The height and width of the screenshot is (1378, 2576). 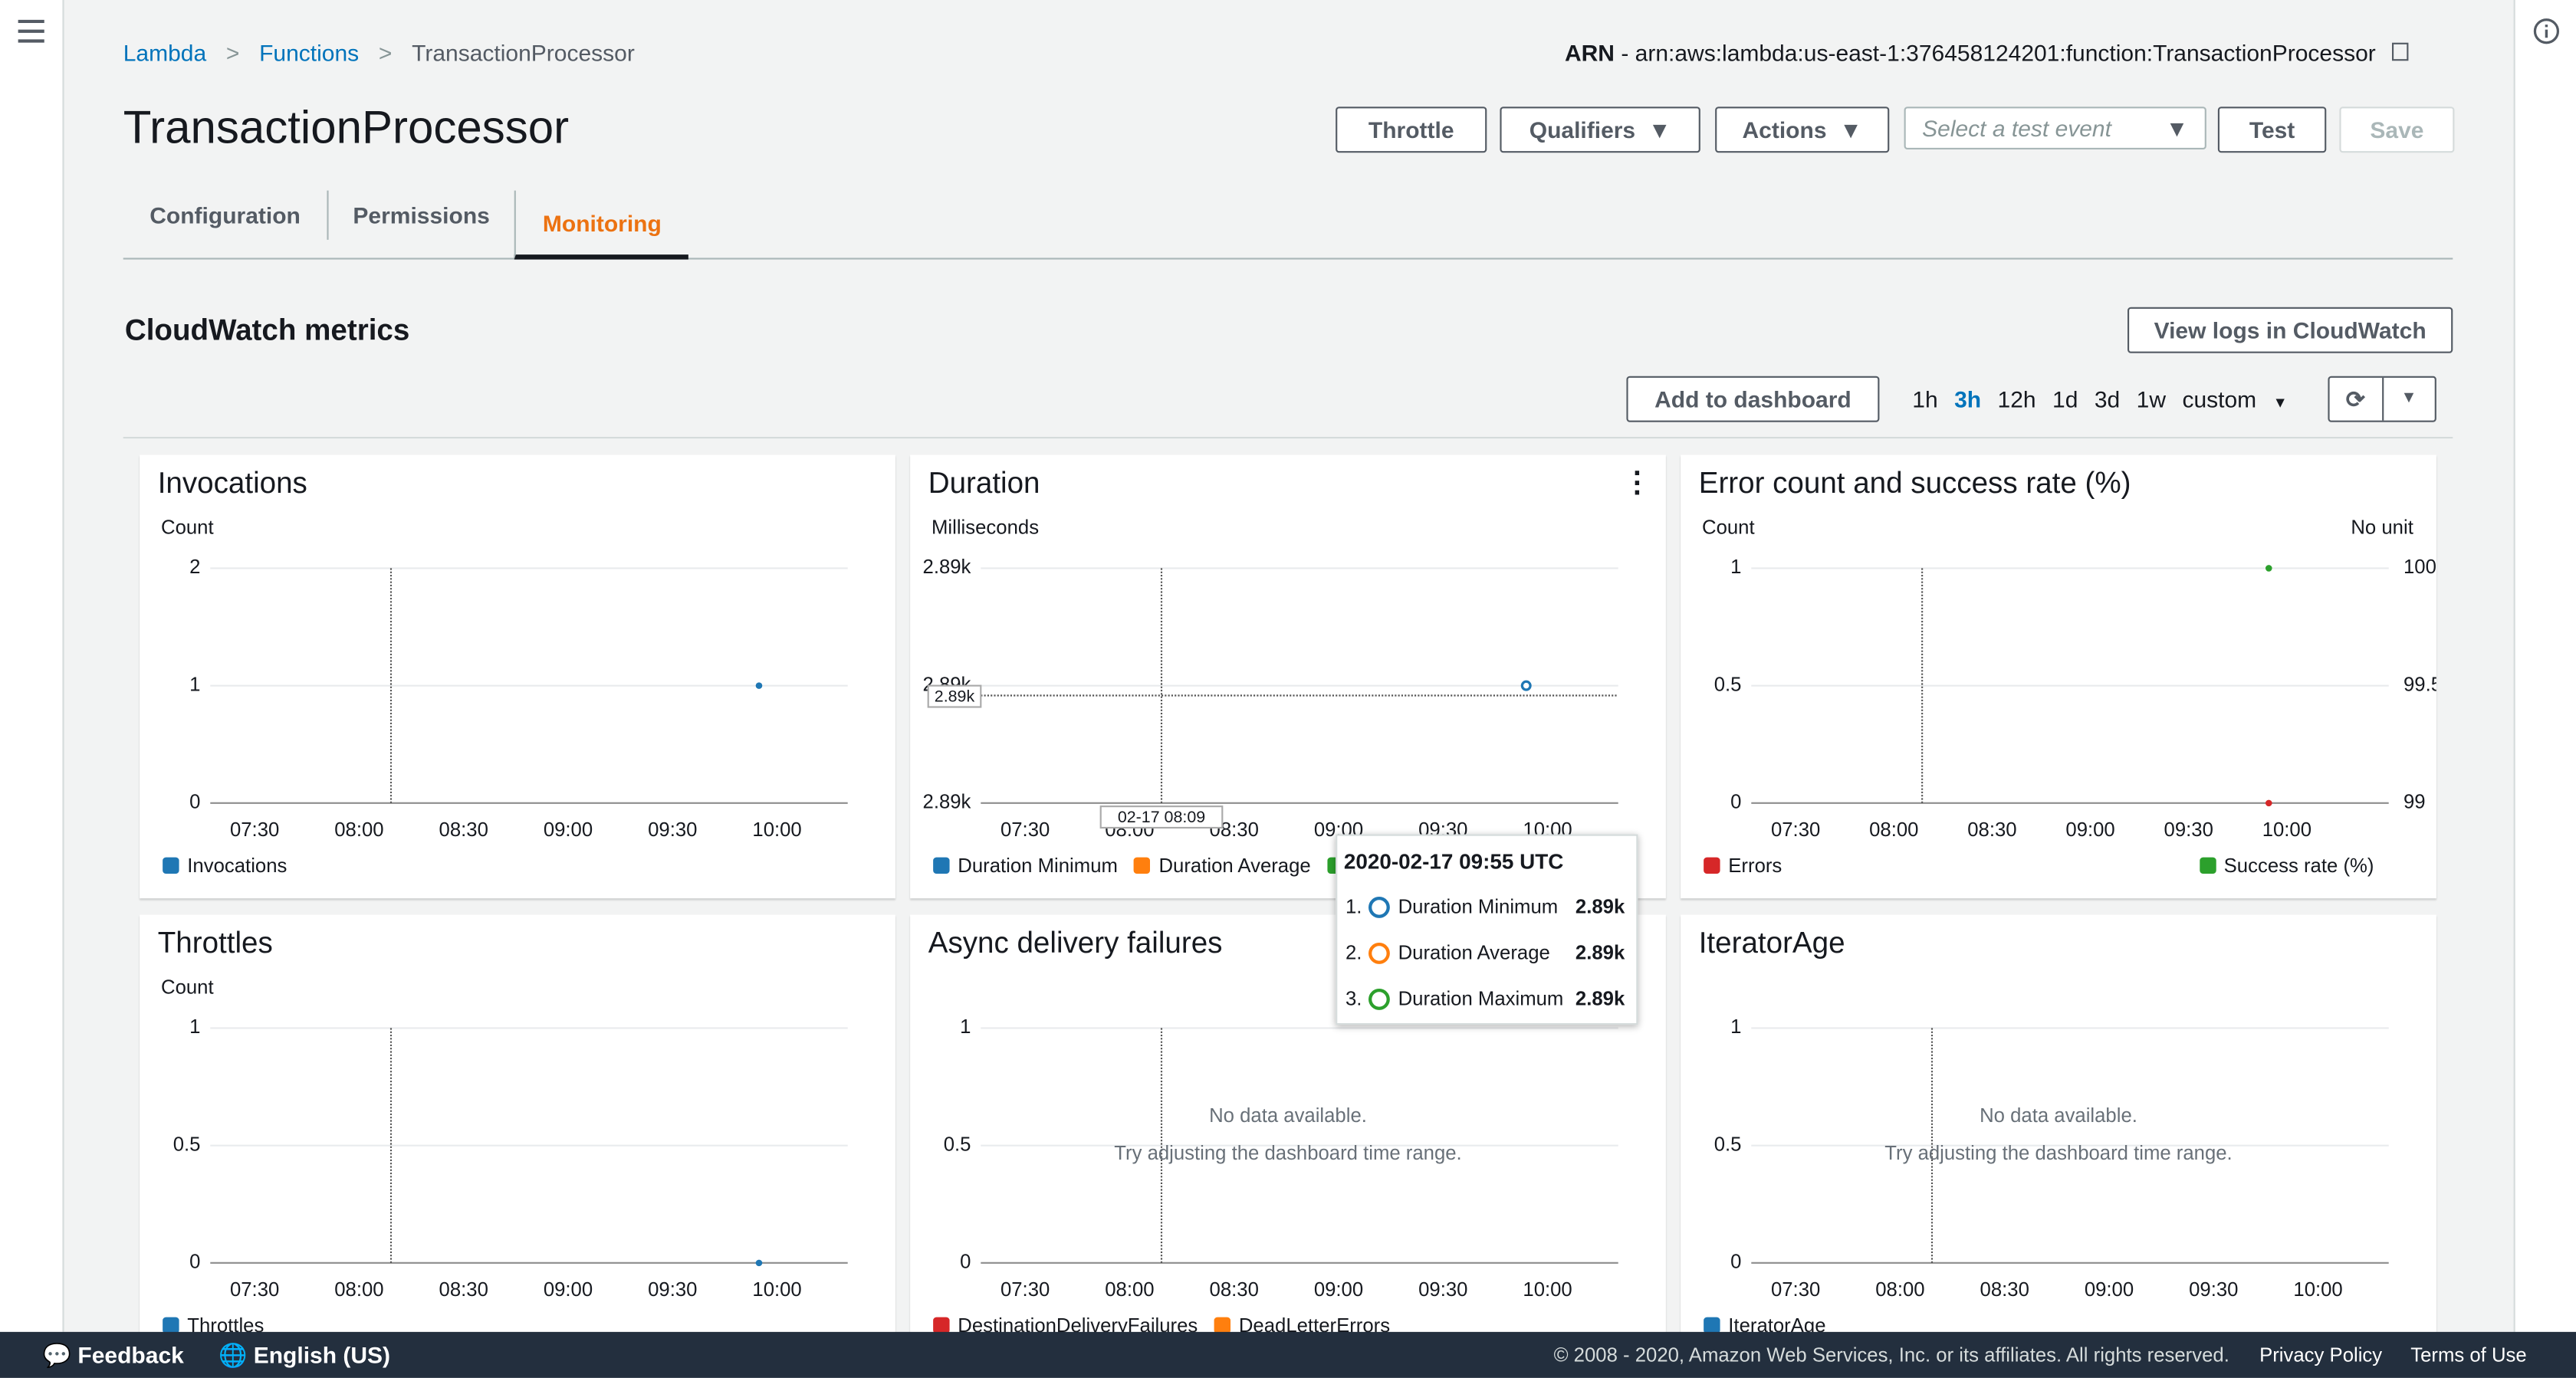 I want to click on refresh-button: ⟳ ▼, so click(x=2382, y=399).